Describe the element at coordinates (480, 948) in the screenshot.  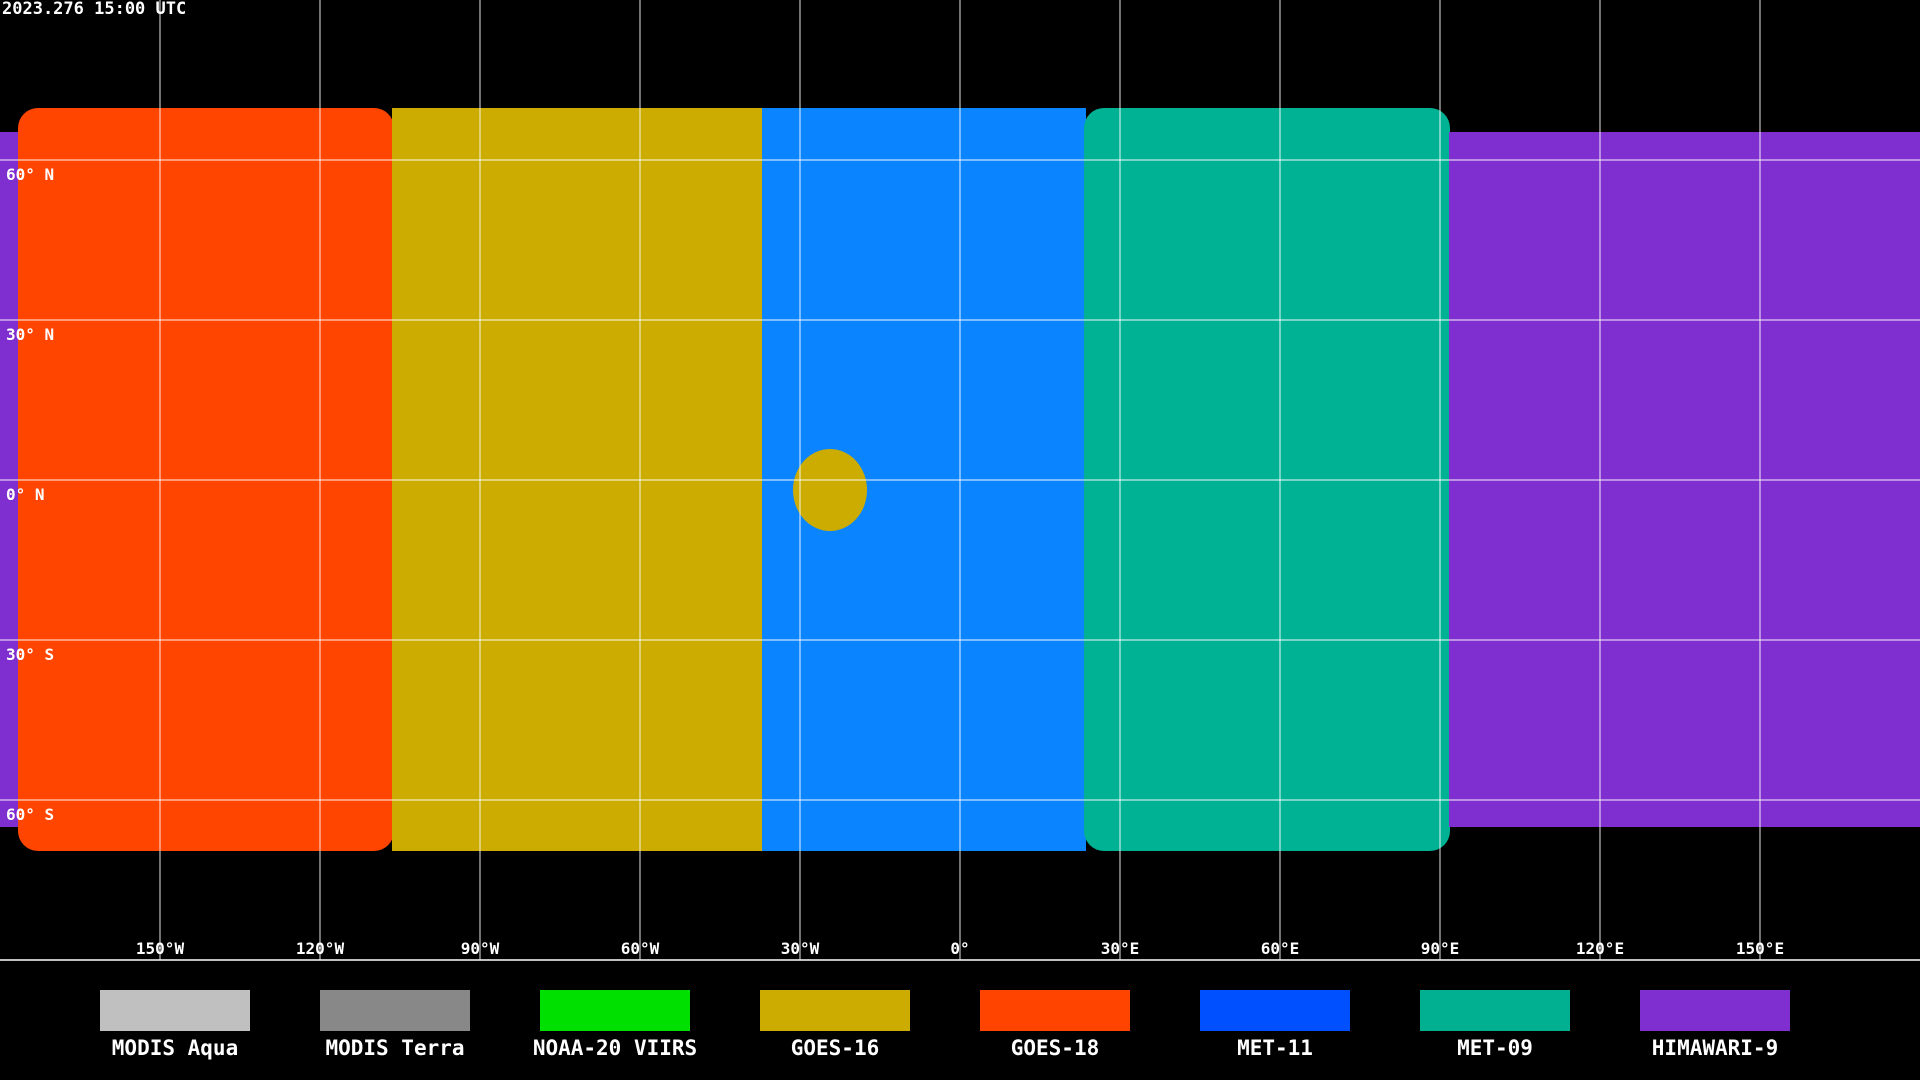
I see `lon-label: 90°W` at that location.